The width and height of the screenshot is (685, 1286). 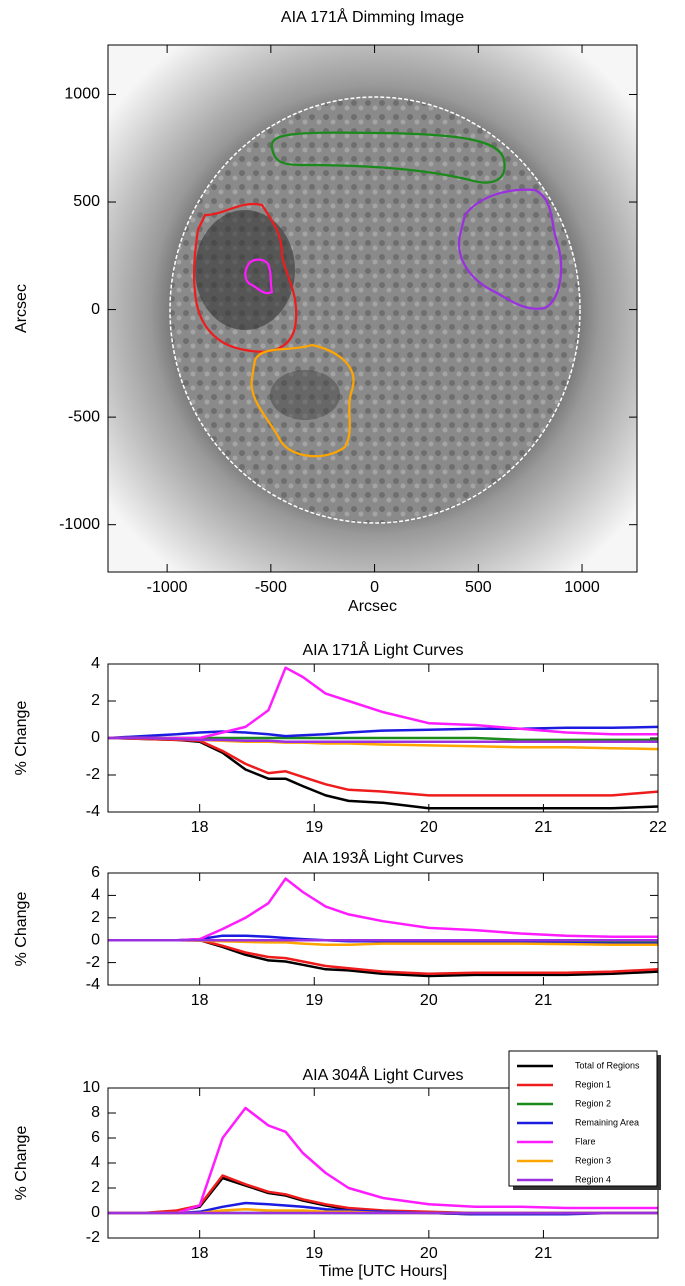 I want to click on region-3-contour, so click(x=302, y=400).